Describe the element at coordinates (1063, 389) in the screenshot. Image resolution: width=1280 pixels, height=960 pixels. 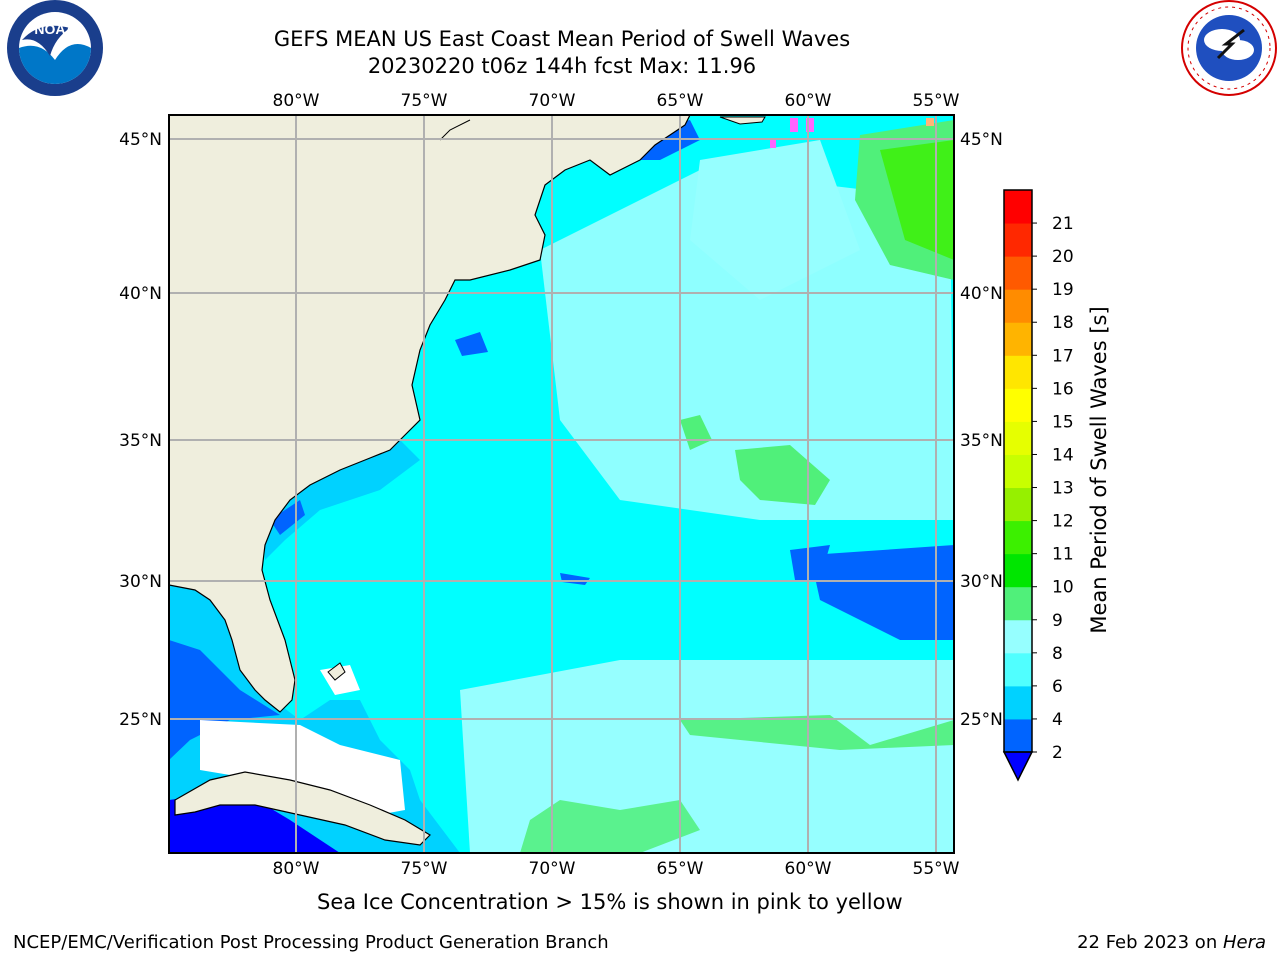
I see `colorbar-tick-label: 16` at that location.